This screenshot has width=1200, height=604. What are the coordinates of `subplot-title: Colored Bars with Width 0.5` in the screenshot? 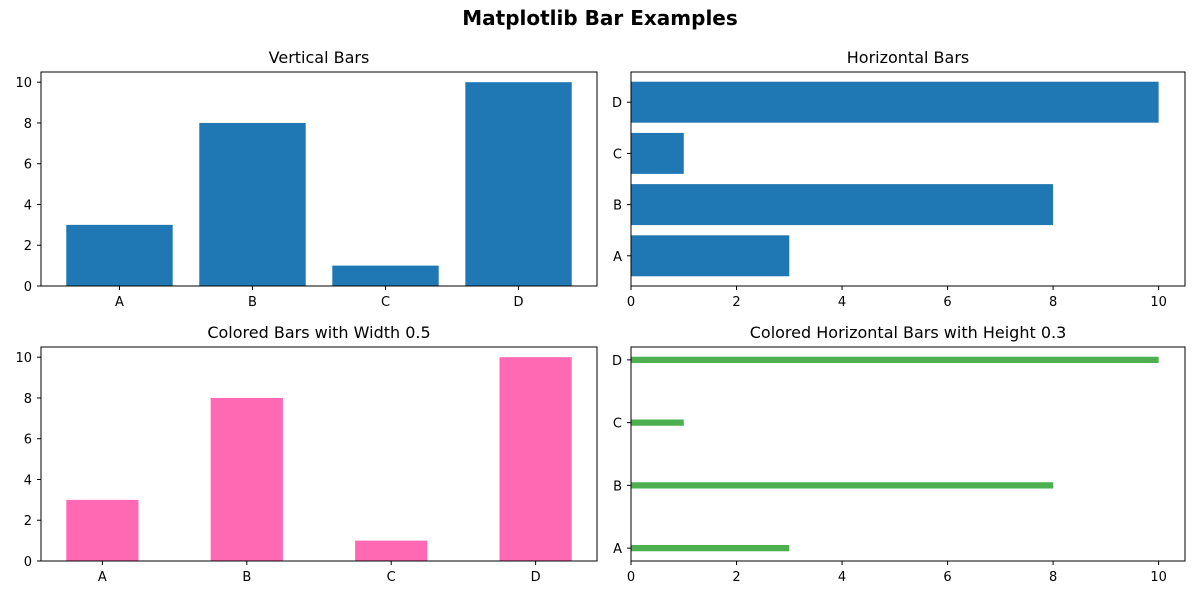 It's located at (318, 332).